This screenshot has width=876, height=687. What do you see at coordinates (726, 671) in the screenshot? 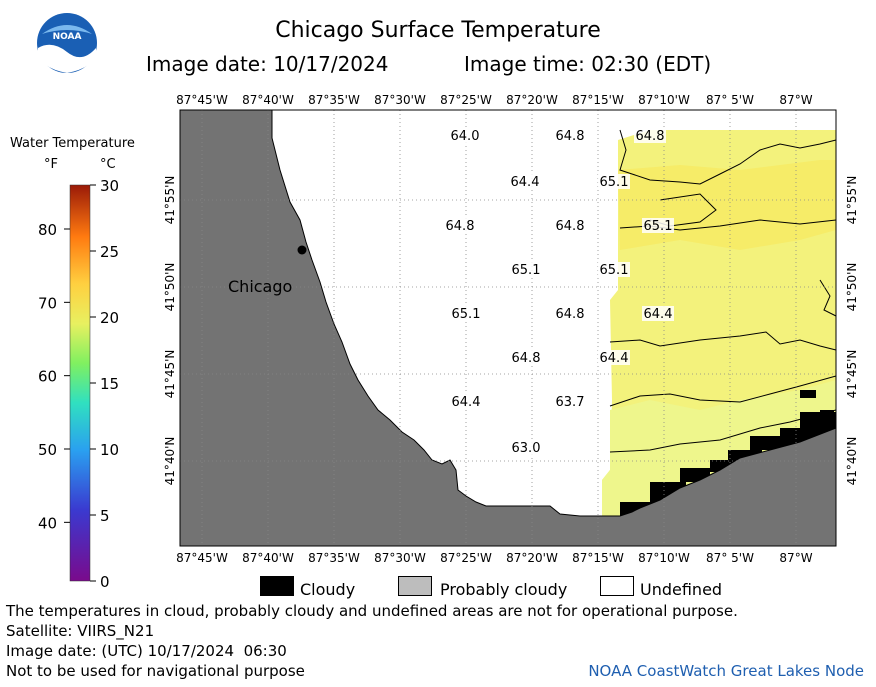
I see `credit-text: NOAA CoastWatch Great Lakes Node` at bounding box center [726, 671].